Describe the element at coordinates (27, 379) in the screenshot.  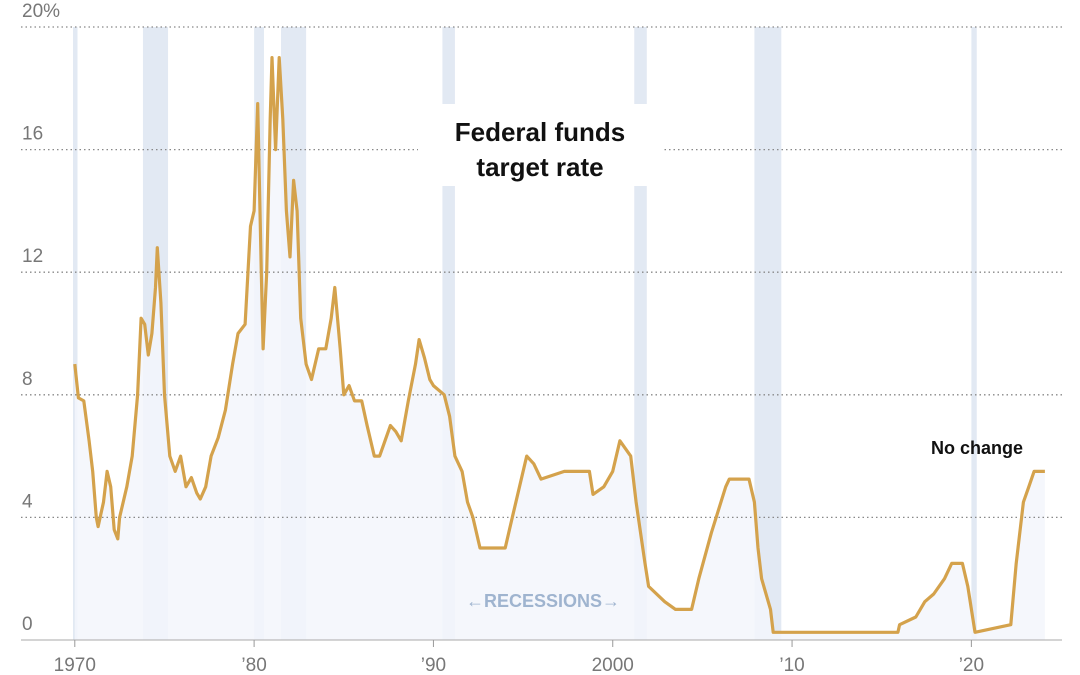
I see `y-tick-label: 8` at that location.